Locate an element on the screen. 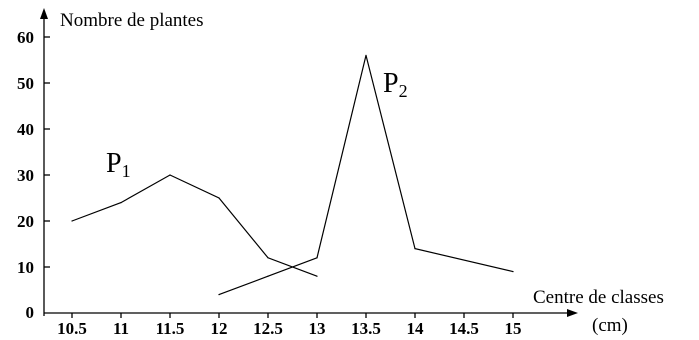 This screenshot has height=340, width=699. series-label-p2-name: P is located at coordinates (391, 83).